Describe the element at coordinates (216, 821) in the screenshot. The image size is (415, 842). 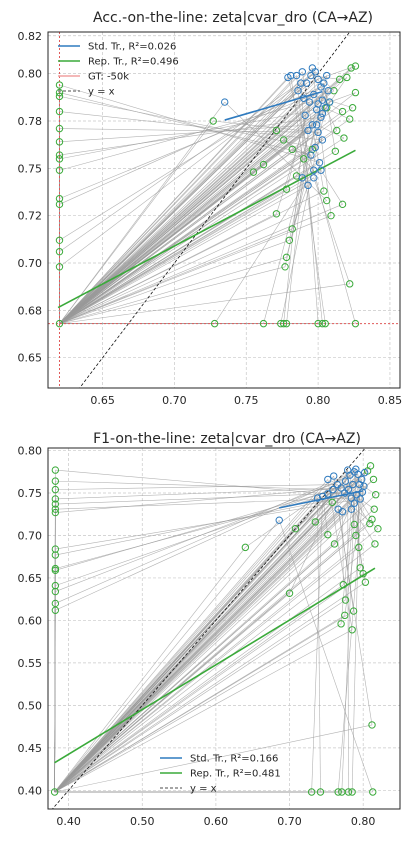
I see `x-tick-label: 0.60` at that location.